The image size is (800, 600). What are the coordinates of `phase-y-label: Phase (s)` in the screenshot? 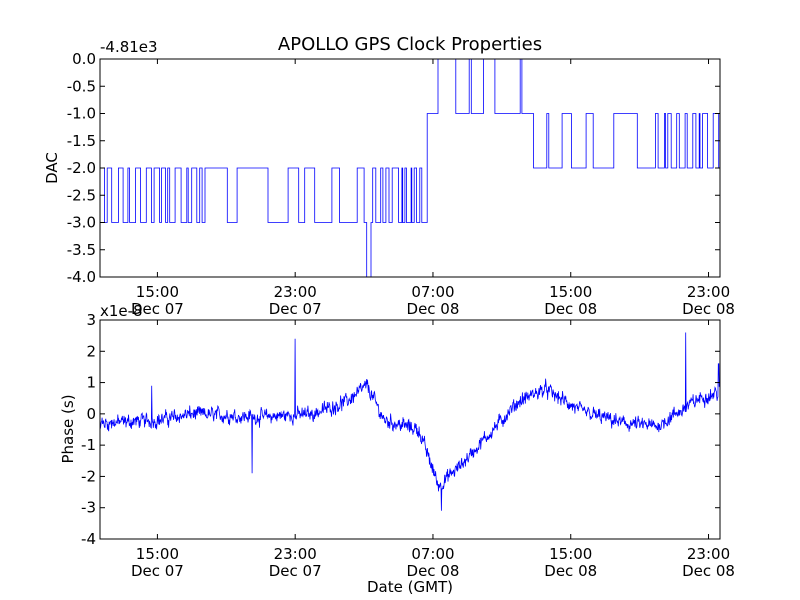 It's located at (68, 428).